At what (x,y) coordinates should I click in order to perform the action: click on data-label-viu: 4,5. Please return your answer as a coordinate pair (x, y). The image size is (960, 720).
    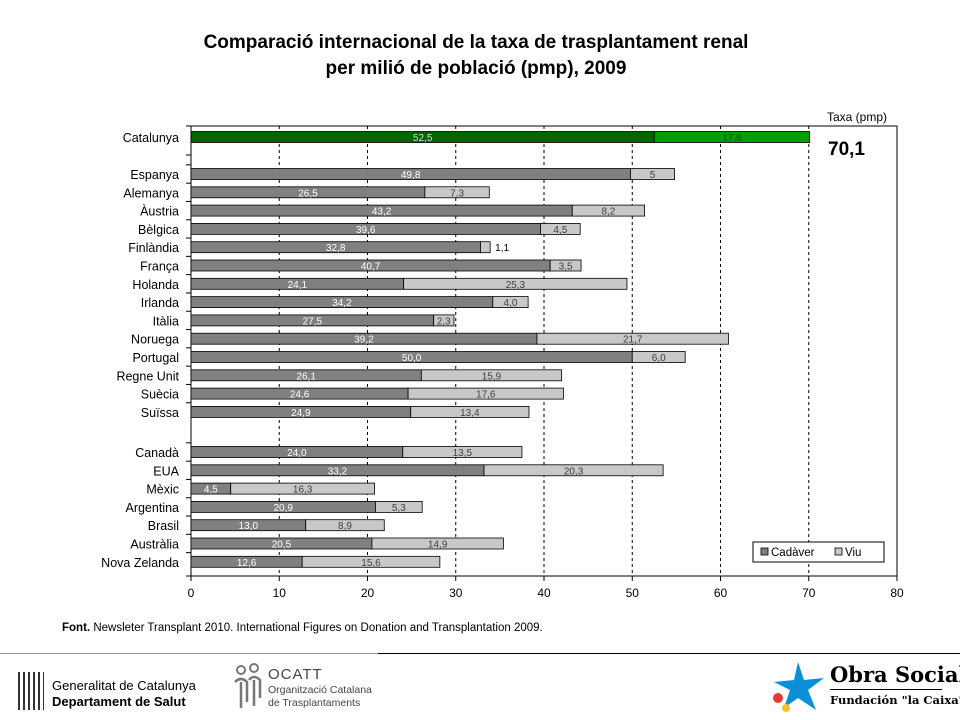
    Looking at the image, I should click on (560, 230).